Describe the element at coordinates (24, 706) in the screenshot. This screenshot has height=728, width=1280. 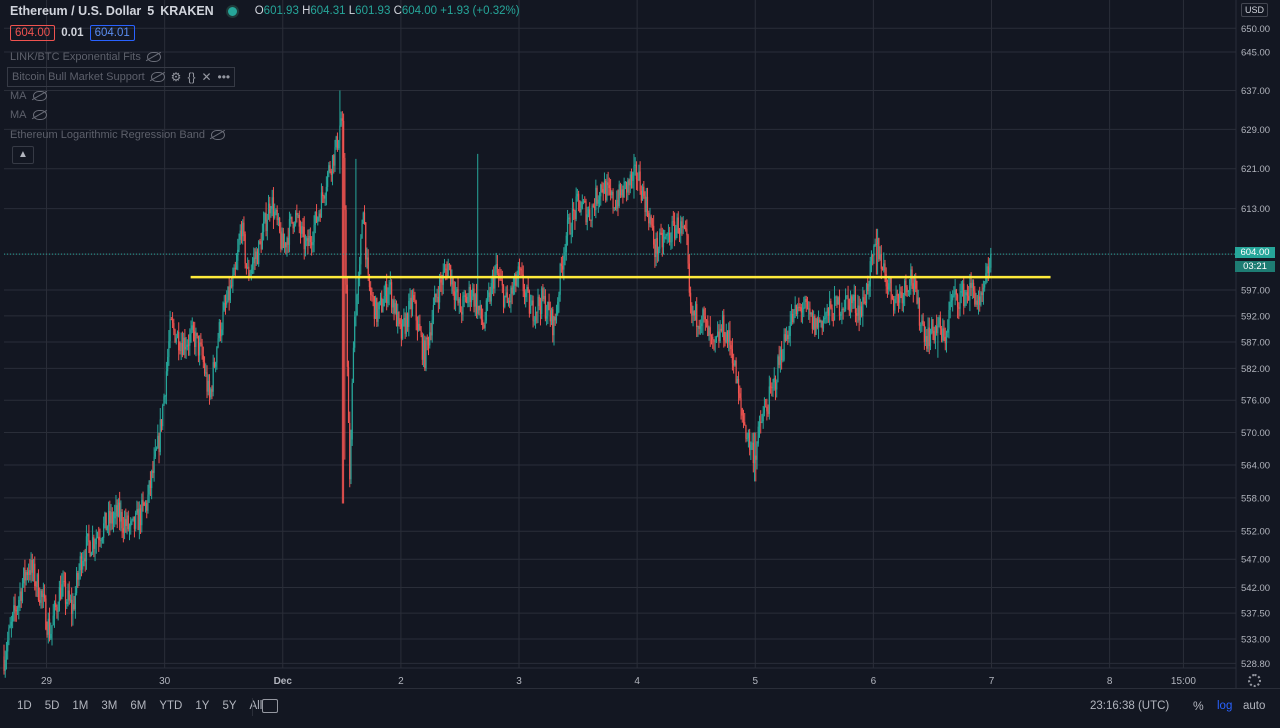
I see `range-1d: 1D` at that location.